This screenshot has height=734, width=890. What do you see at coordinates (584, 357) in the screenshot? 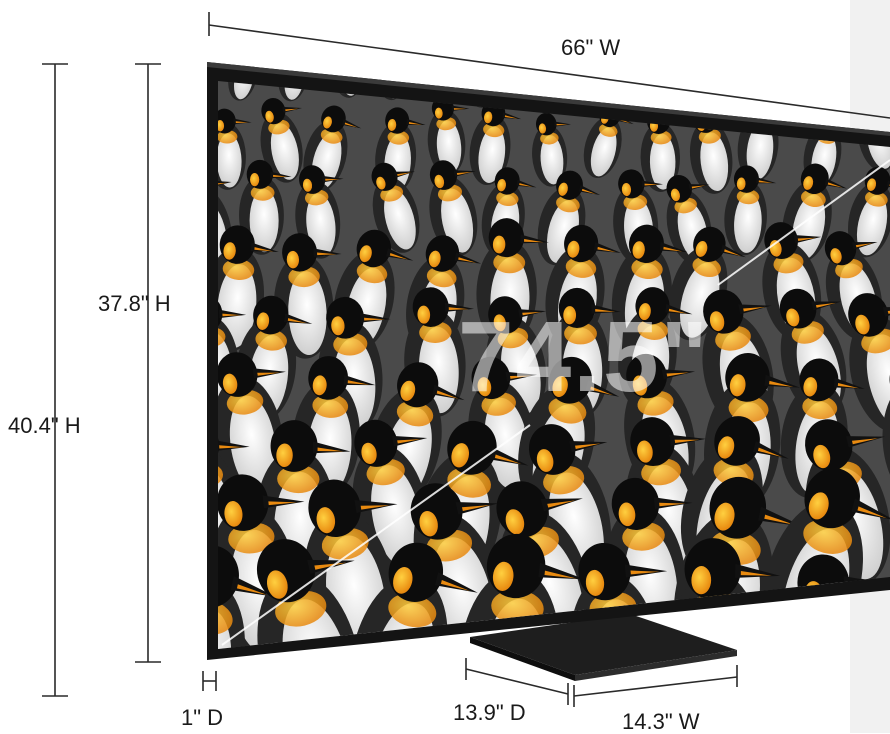
I see `diagonal-label: 74.5"` at bounding box center [584, 357].